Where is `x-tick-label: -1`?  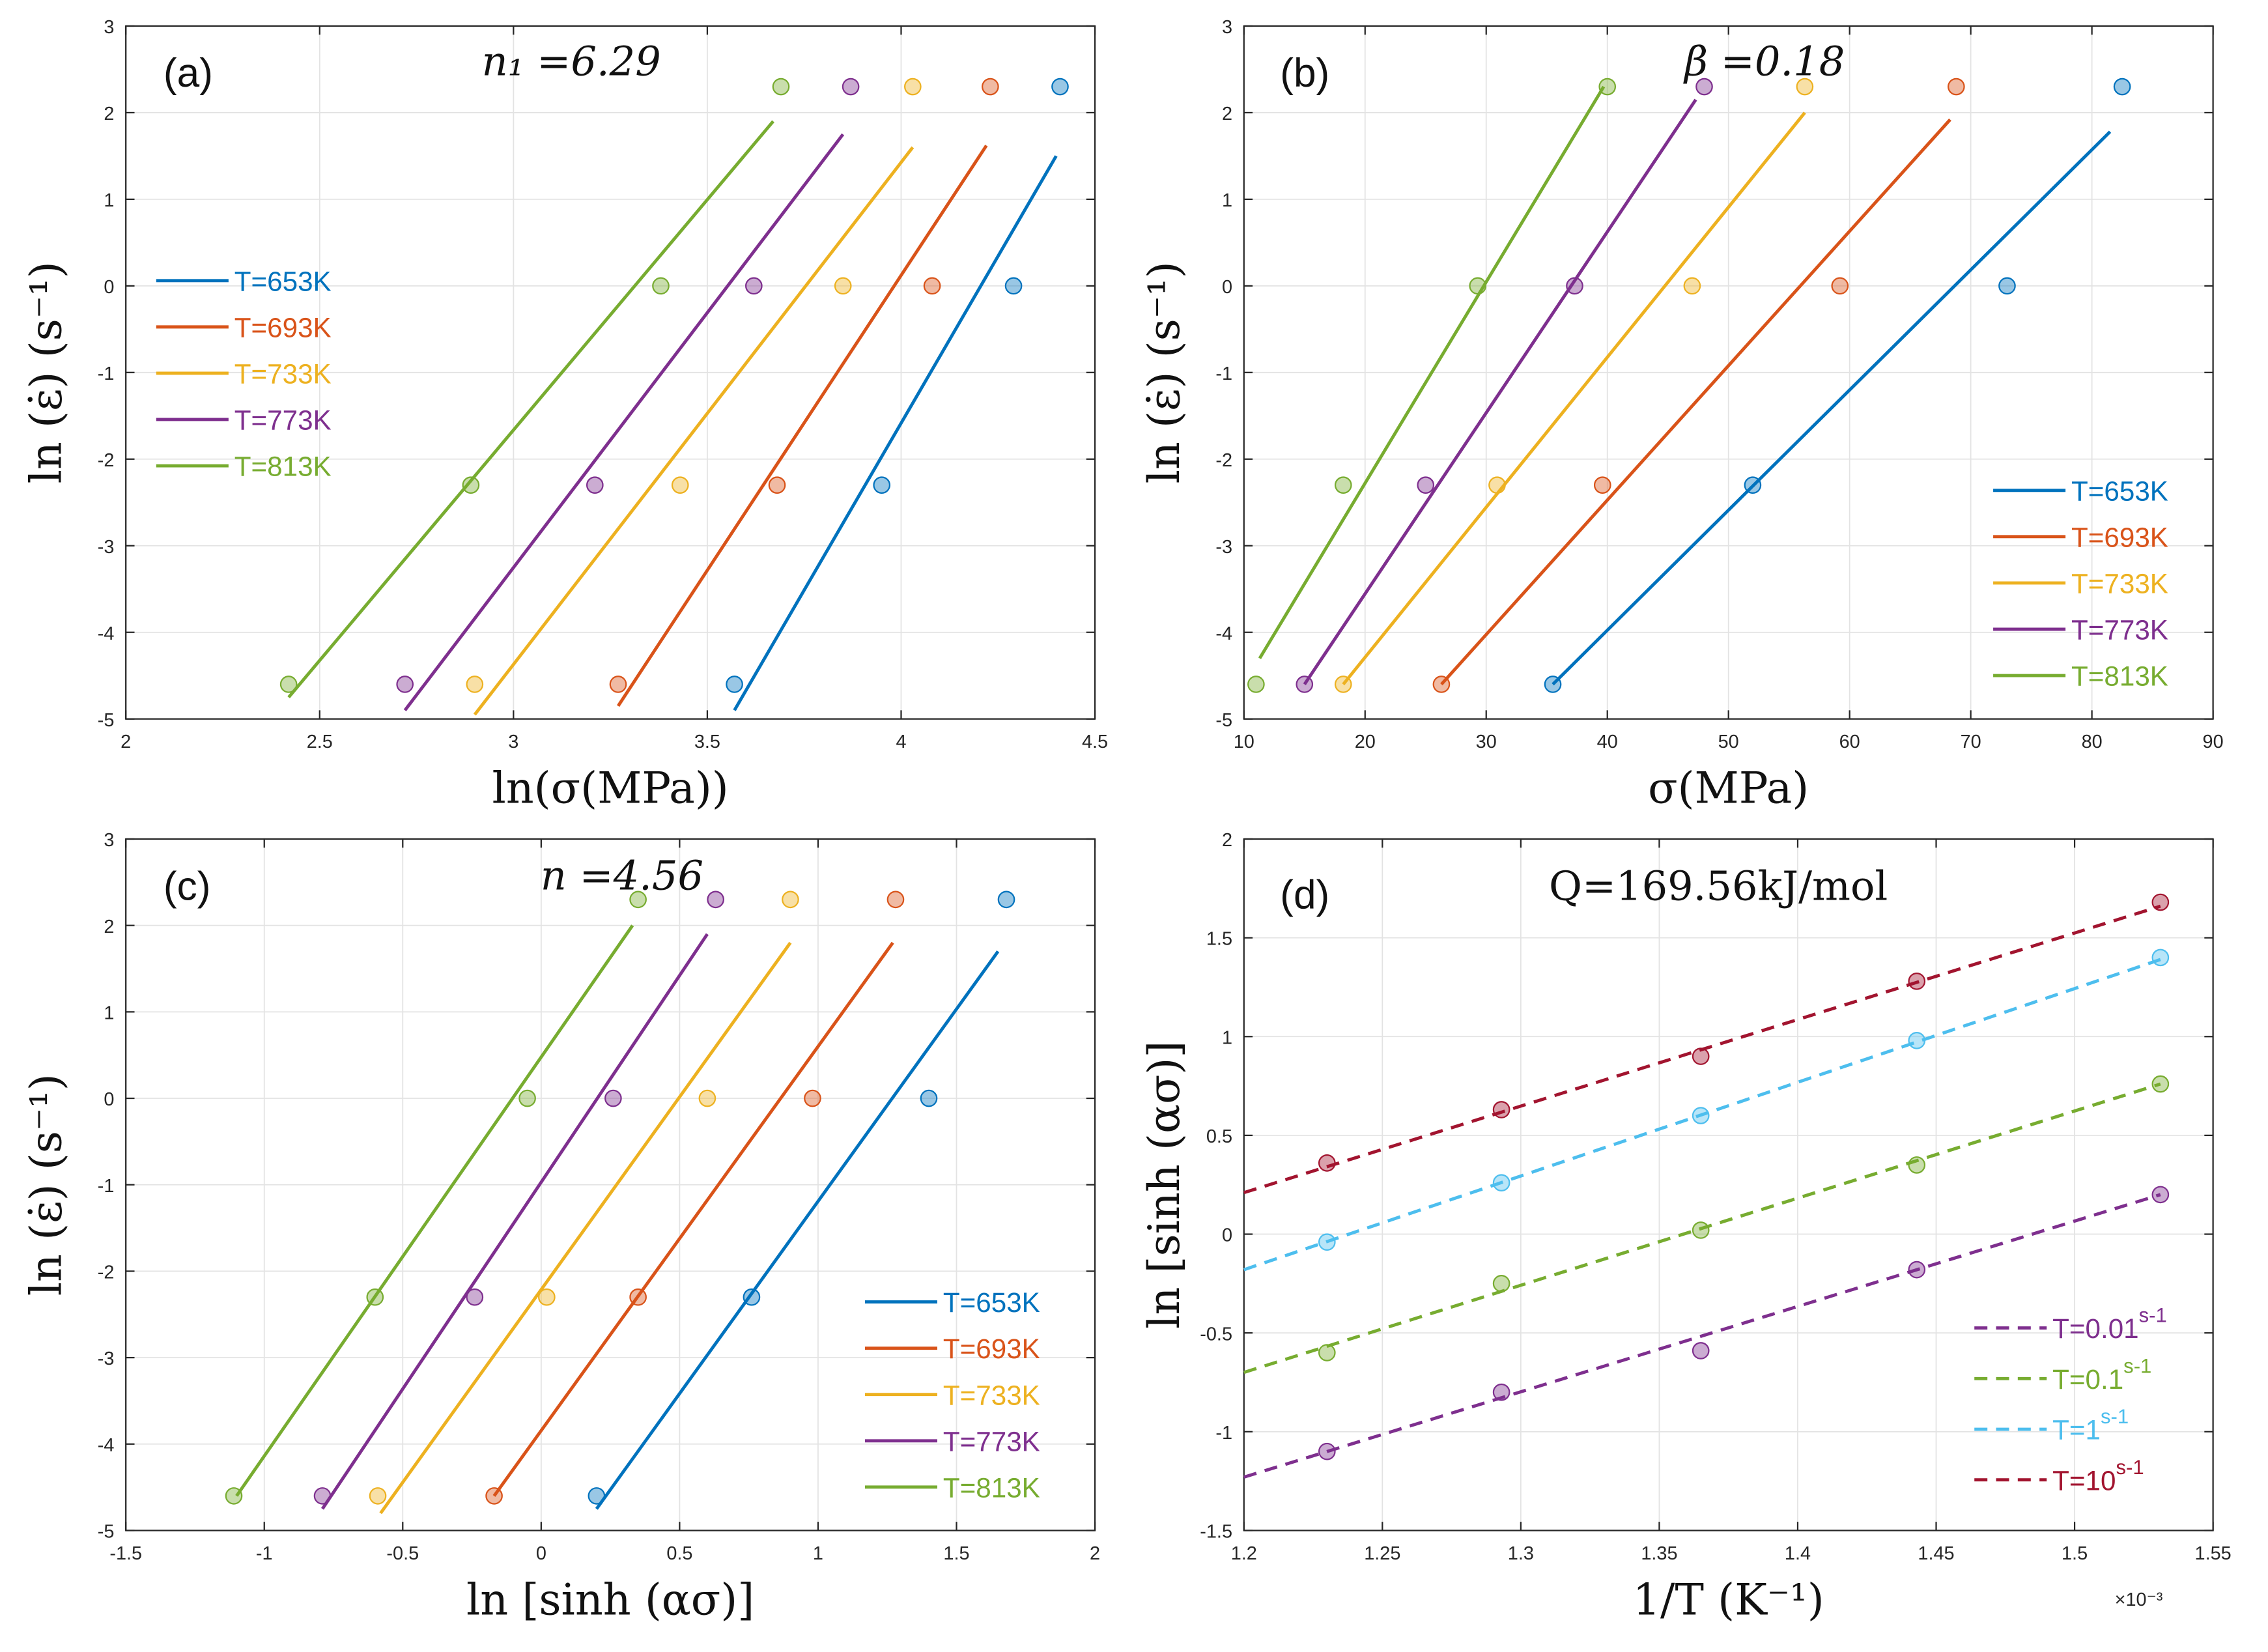
x-tick-label: -1 is located at coordinates (264, 1553).